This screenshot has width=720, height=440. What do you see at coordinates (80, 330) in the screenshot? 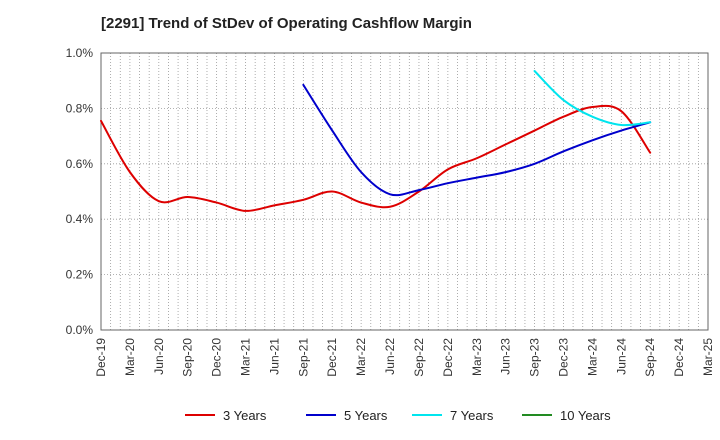
I see `y-tick-label: 0.0%` at bounding box center [80, 330].